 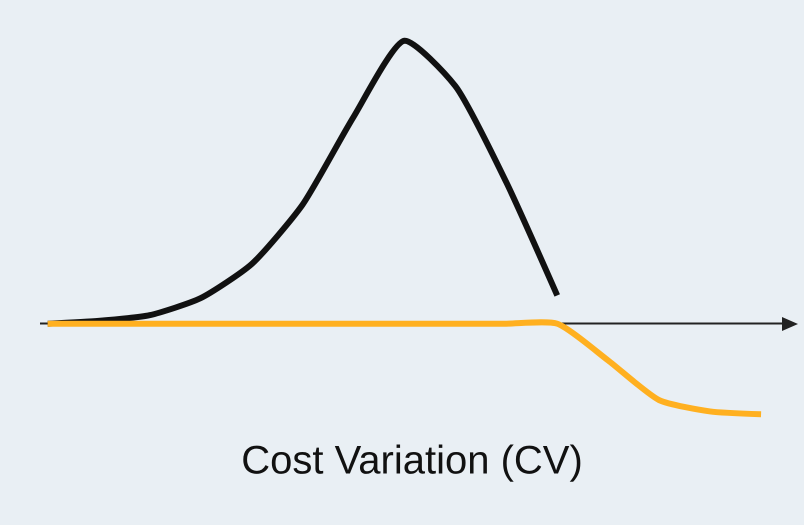 What do you see at coordinates (412, 460) in the screenshot?
I see `x-axis-title: Cost Variation (CV)` at bounding box center [412, 460].